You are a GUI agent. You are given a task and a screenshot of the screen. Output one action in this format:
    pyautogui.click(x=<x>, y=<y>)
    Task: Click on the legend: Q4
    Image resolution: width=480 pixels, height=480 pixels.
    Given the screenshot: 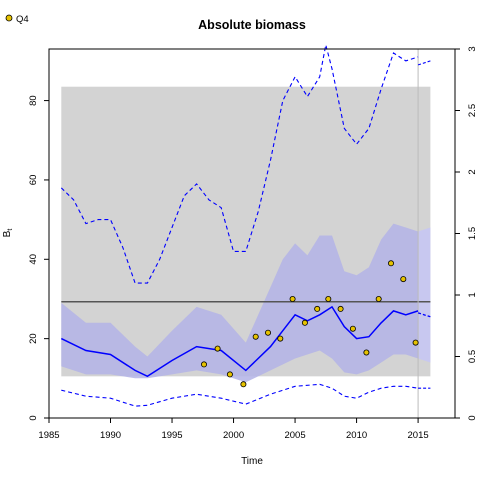 What is the action you would take?
    pyautogui.click(x=17, y=19)
    